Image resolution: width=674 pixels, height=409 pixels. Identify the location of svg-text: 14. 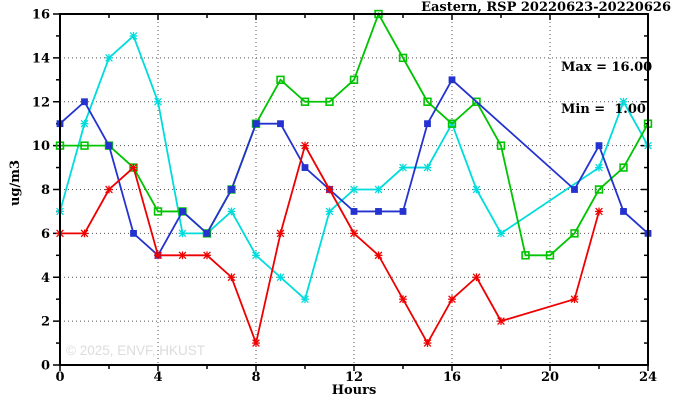
(41, 58).